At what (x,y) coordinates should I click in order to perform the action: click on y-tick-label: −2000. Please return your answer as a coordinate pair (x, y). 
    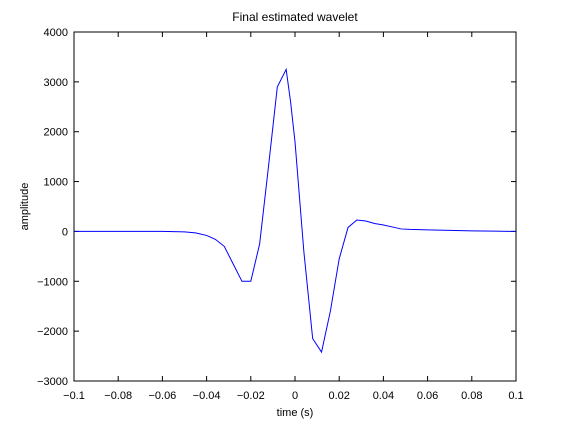
    Looking at the image, I should click on (52, 332).